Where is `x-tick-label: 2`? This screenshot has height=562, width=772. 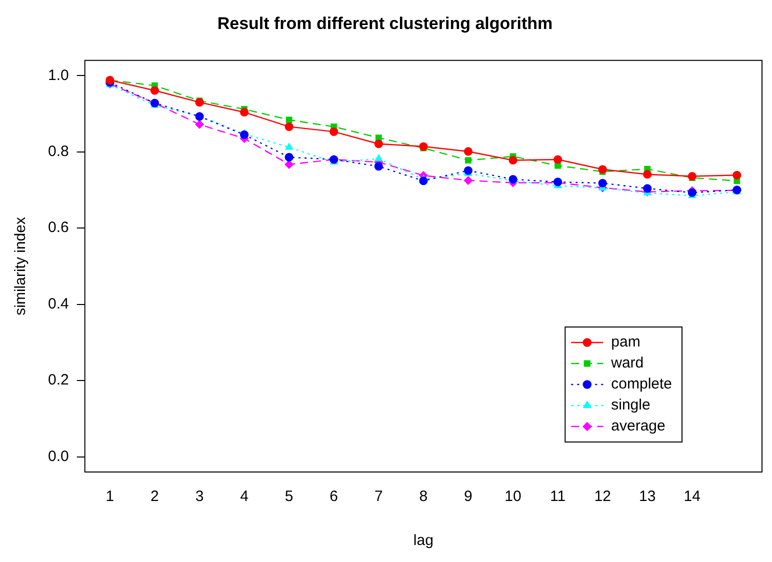
x-tick-label: 2 is located at coordinates (154, 497).